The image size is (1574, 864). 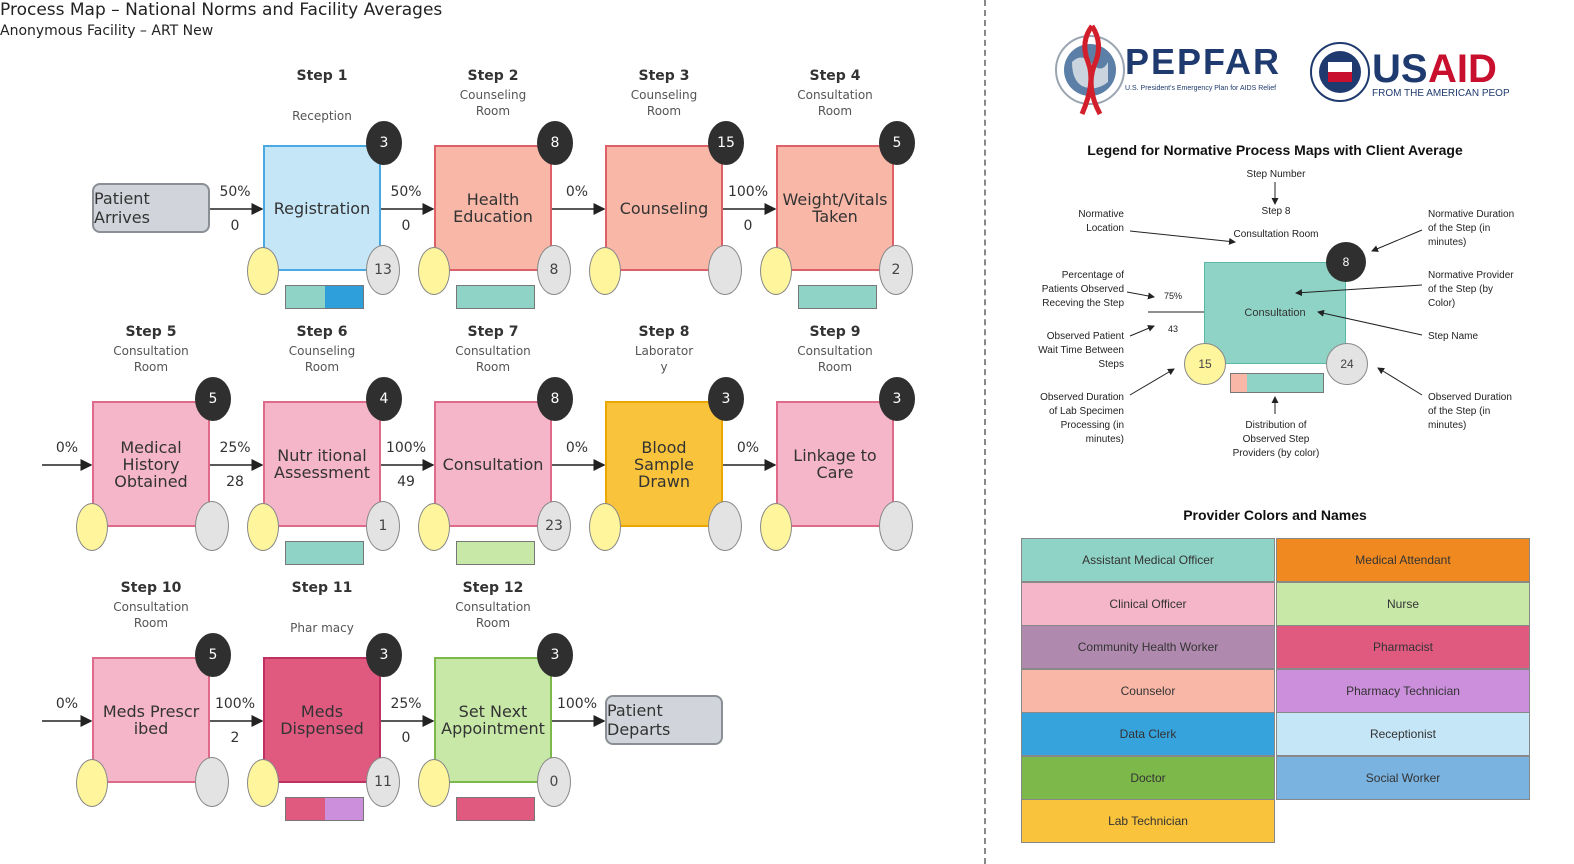 I want to click on legend-norm-duration-circle: 8, so click(x=1346, y=262).